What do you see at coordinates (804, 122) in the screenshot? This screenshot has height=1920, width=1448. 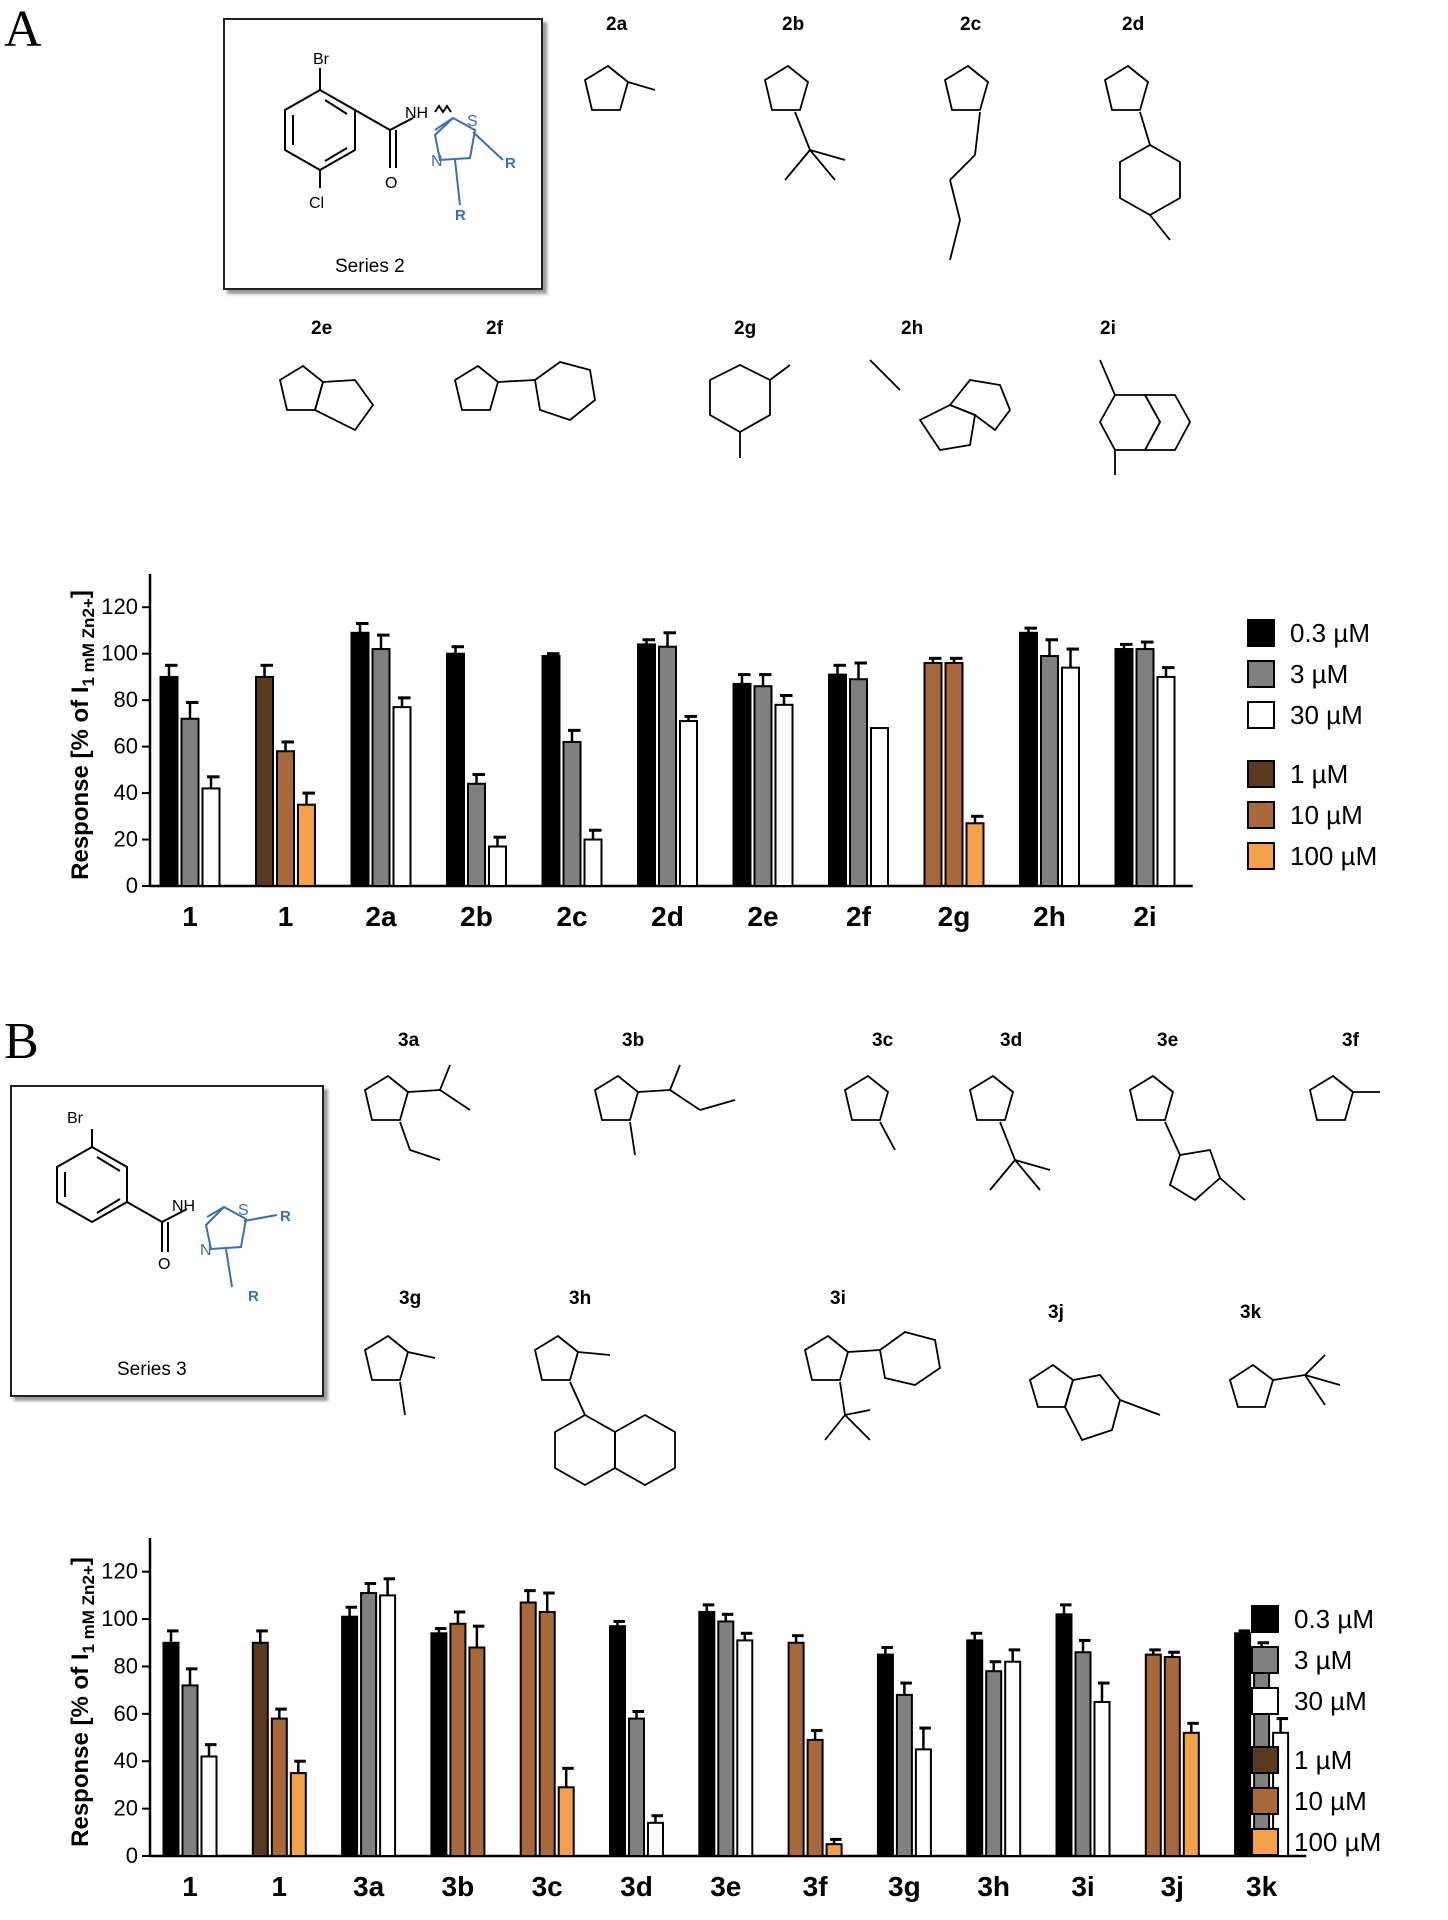 I see `structure-2b` at bounding box center [804, 122].